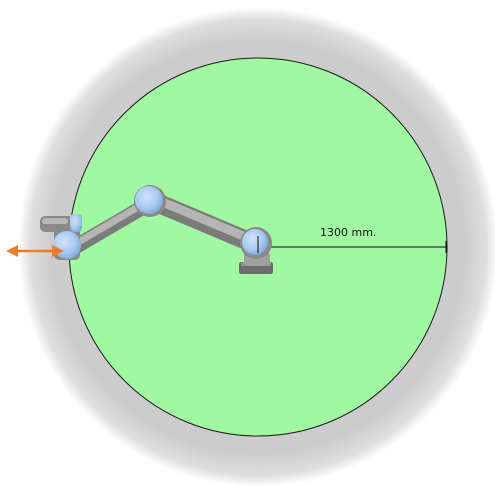  What do you see at coordinates (156, 229) in the screenshot?
I see `robot-arm` at bounding box center [156, 229].